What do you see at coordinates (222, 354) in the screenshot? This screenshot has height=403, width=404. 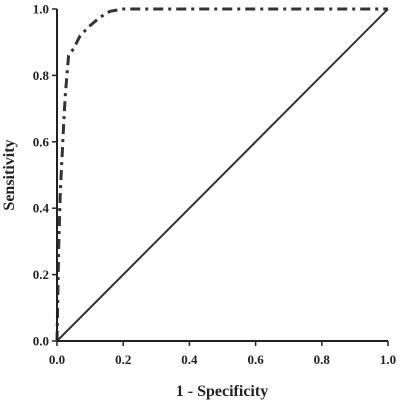 I see `x-axis-ticks: 0.0 0.2 0.4 0.6 0.8 1.0` at bounding box center [222, 354].